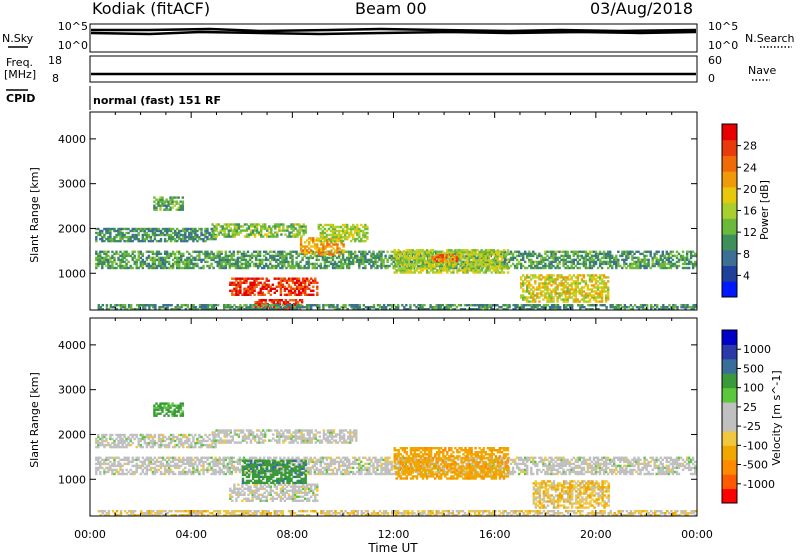  What do you see at coordinates (729, 132) in the screenshot?
I see `colorbar-segment` at bounding box center [729, 132].